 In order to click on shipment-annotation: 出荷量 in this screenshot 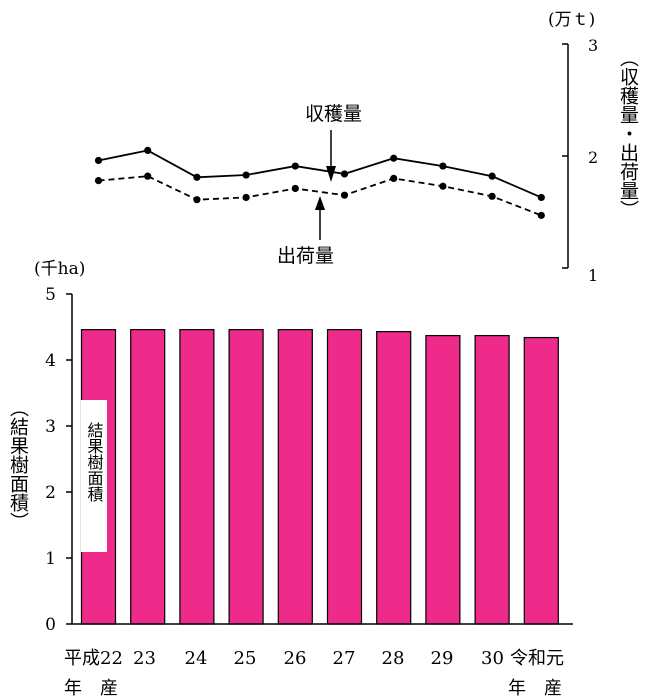, I will do `click(305, 256)`.